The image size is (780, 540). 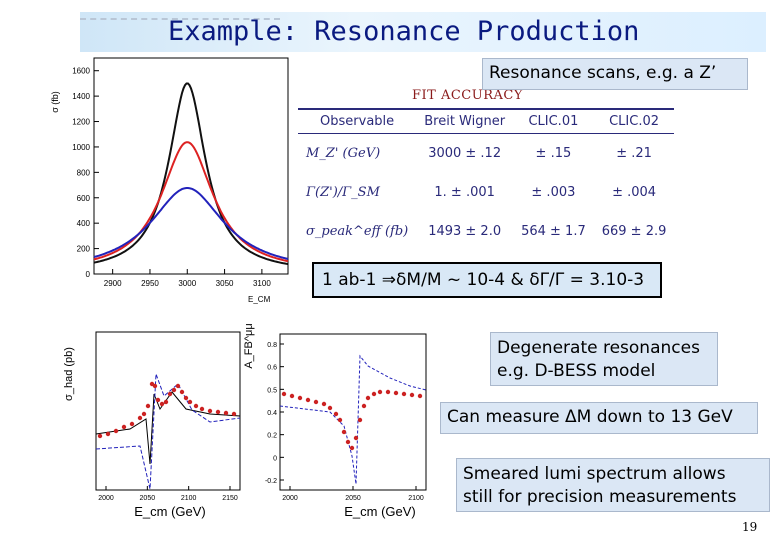 I want to click on table-cell: 669 ± 2.9, so click(x=634, y=231).